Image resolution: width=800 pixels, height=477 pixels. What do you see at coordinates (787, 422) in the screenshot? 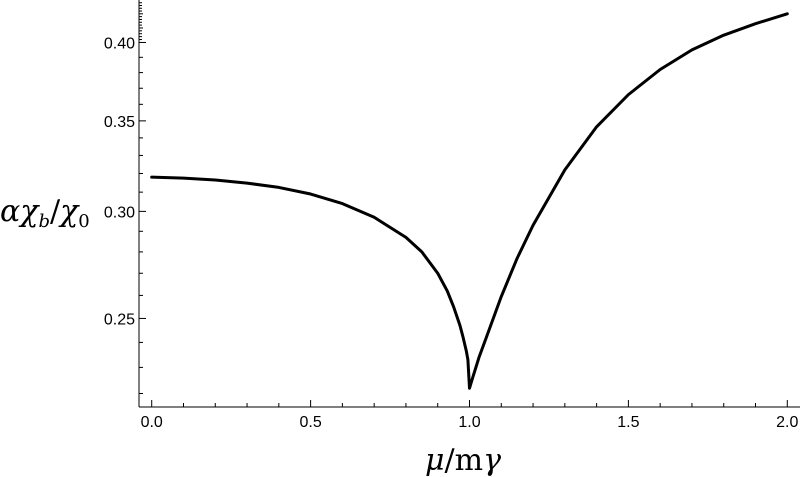
I see `x-tick-label: 2.0` at bounding box center [787, 422].